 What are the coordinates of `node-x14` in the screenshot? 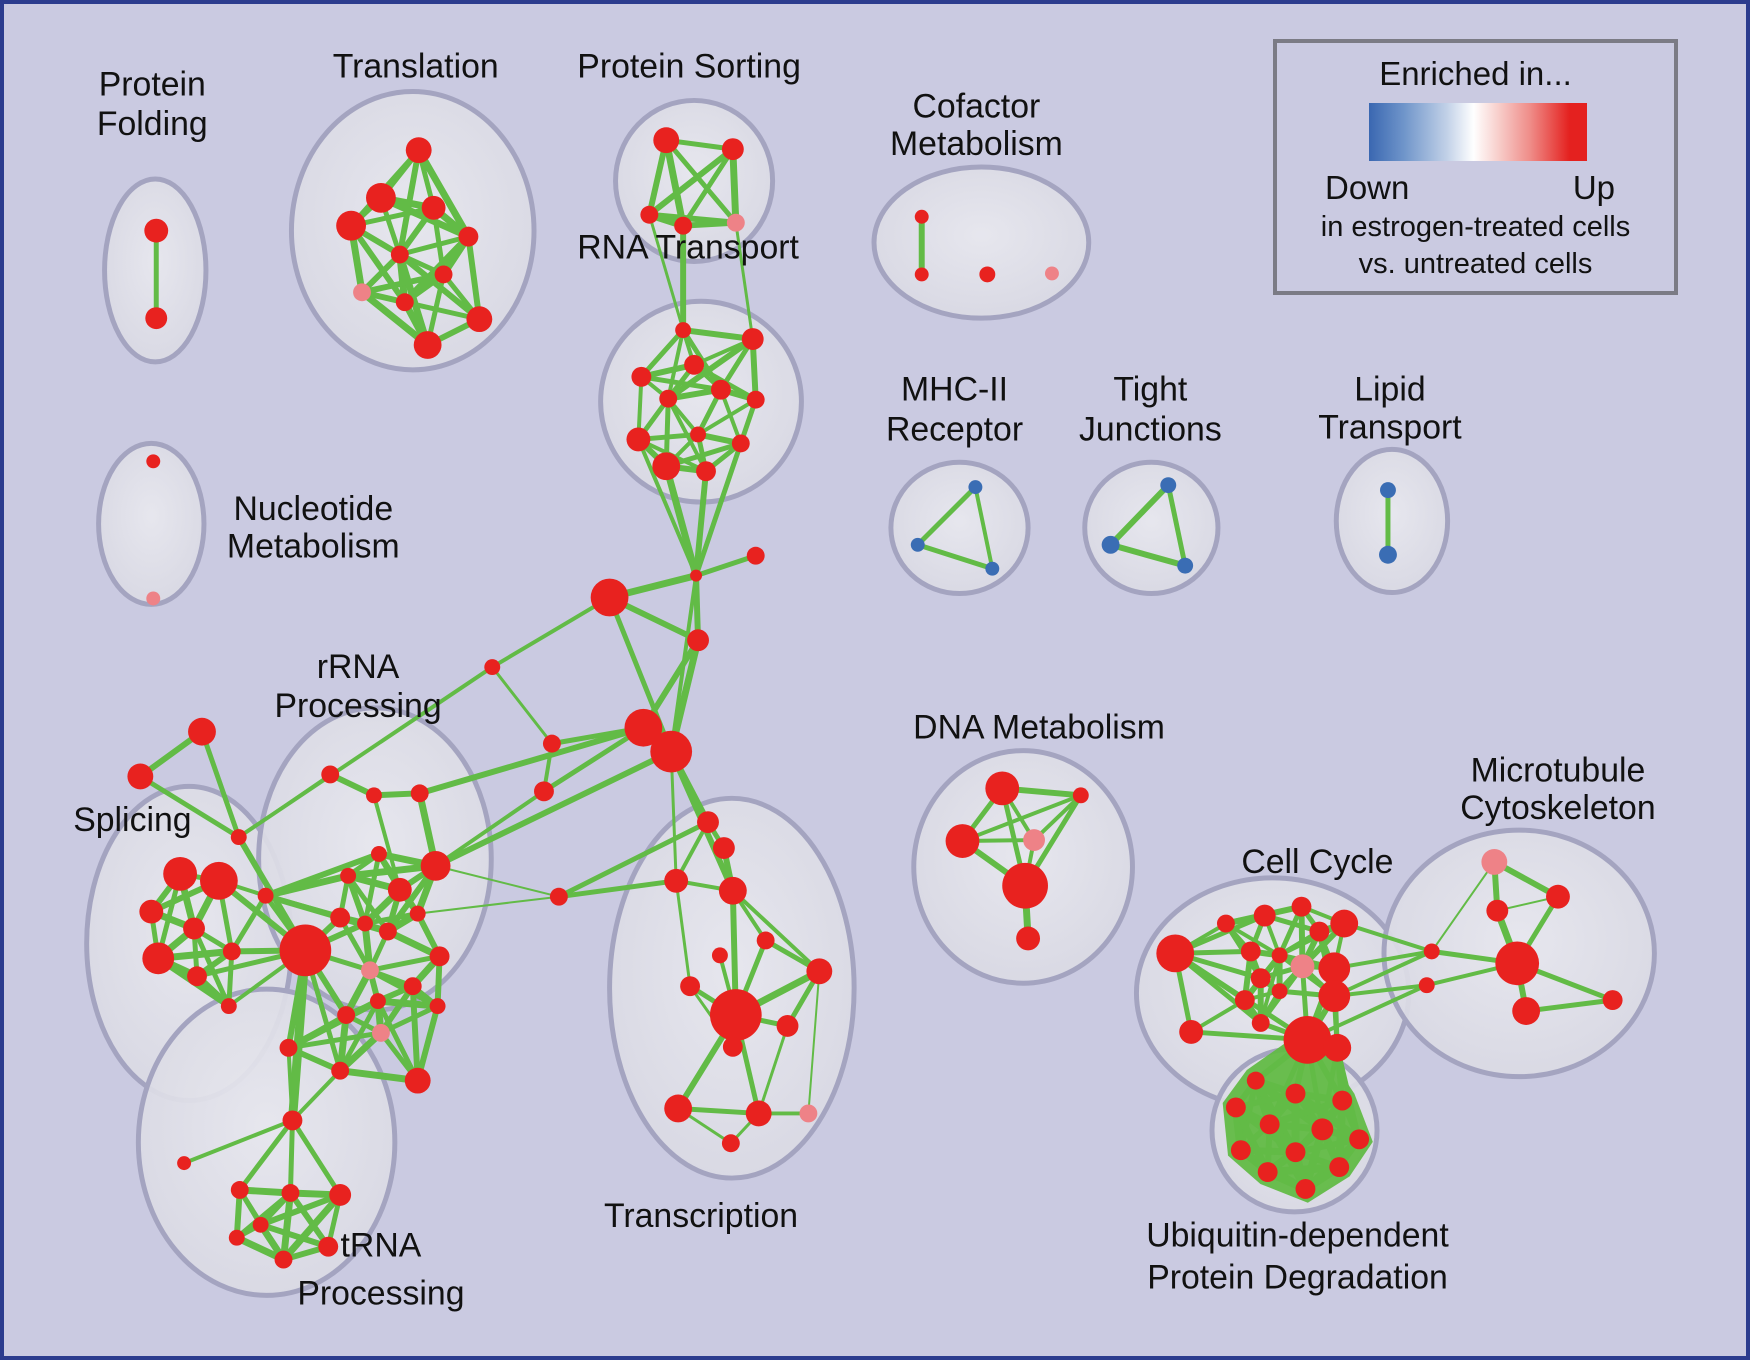 It's located at (758, 1113).